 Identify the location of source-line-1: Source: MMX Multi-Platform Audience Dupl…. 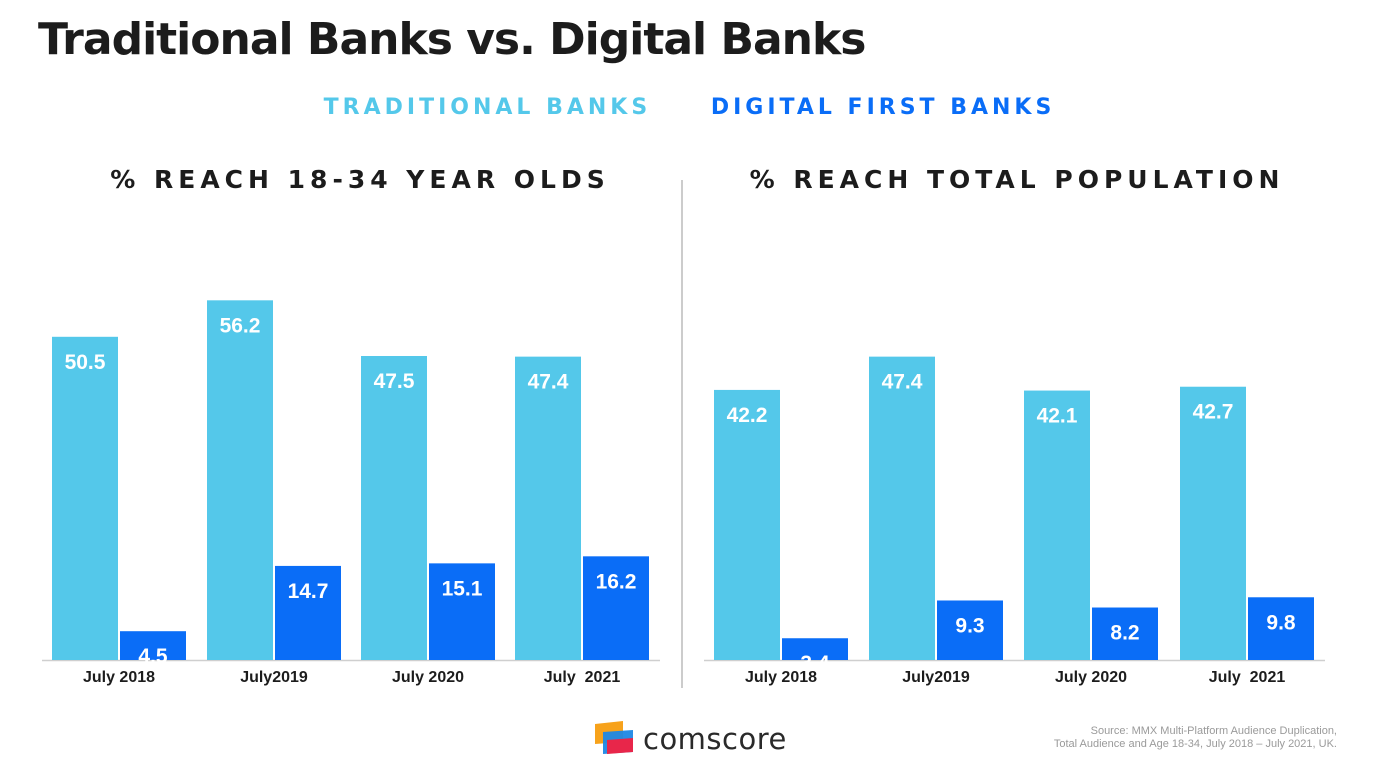
(1213, 731).